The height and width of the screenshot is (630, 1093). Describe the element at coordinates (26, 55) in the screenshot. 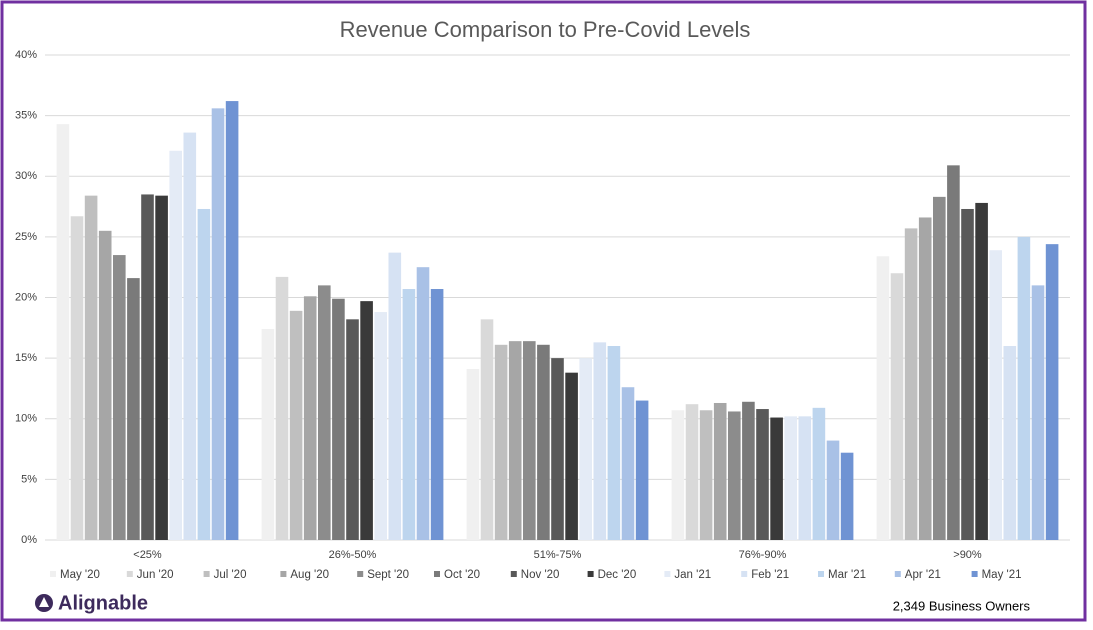

I see `y-tick-label: 40%` at that location.